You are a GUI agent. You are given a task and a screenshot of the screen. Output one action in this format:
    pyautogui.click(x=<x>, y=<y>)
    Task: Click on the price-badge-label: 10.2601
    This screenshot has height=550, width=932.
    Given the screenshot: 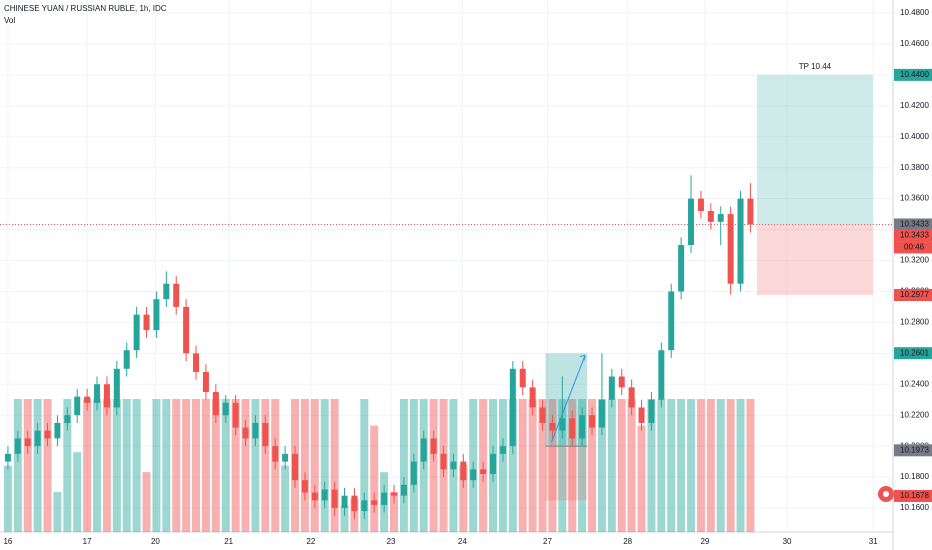 What is the action you would take?
    pyautogui.click(x=914, y=352)
    